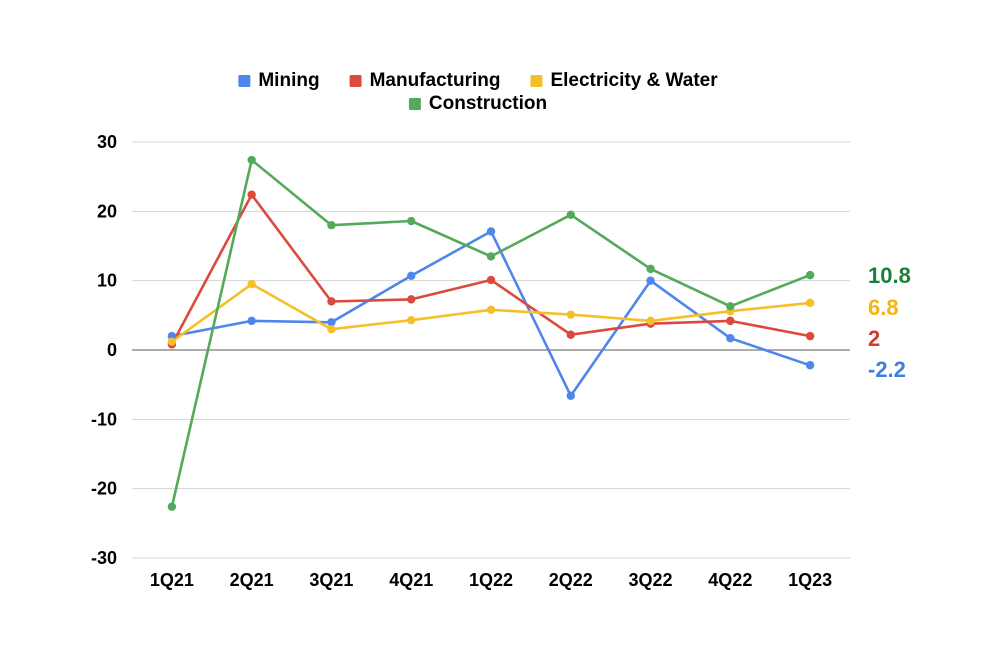  What do you see at coordinates (104, 350) in the screenshot?
I see `y-axis-ticks: 30 20 10 0 -10 -20 -30` at bounding box center [104, 350].